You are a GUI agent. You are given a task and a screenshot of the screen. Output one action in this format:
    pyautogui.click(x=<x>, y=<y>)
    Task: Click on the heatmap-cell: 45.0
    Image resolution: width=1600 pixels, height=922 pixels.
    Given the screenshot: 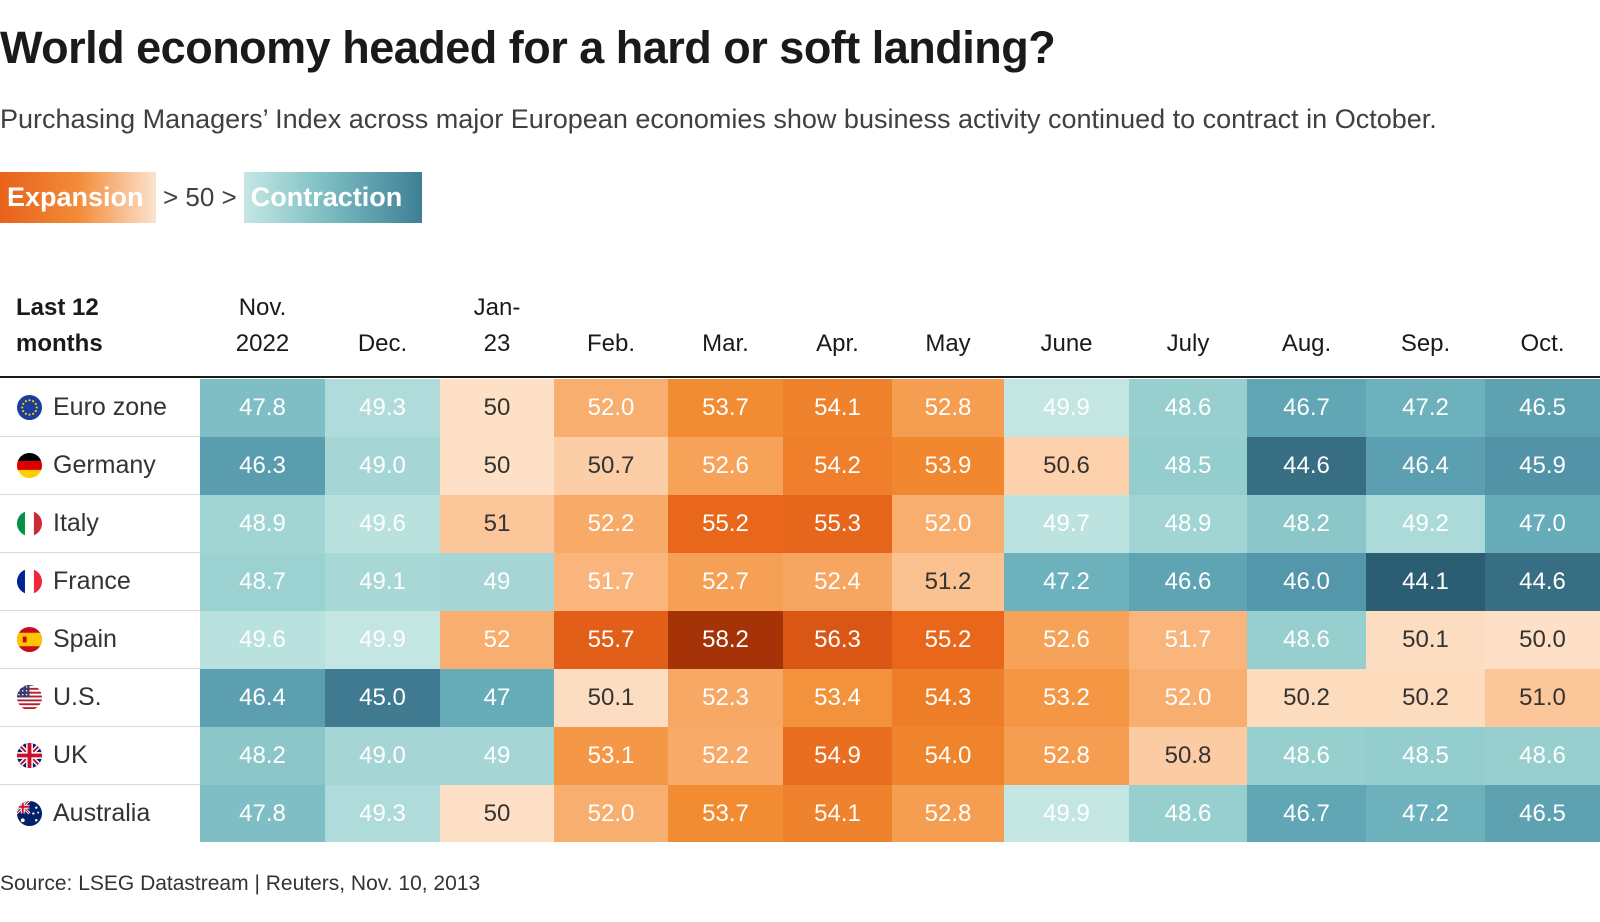 What is the action you would take?
    pyautogui.click(x=382, y=698)
    